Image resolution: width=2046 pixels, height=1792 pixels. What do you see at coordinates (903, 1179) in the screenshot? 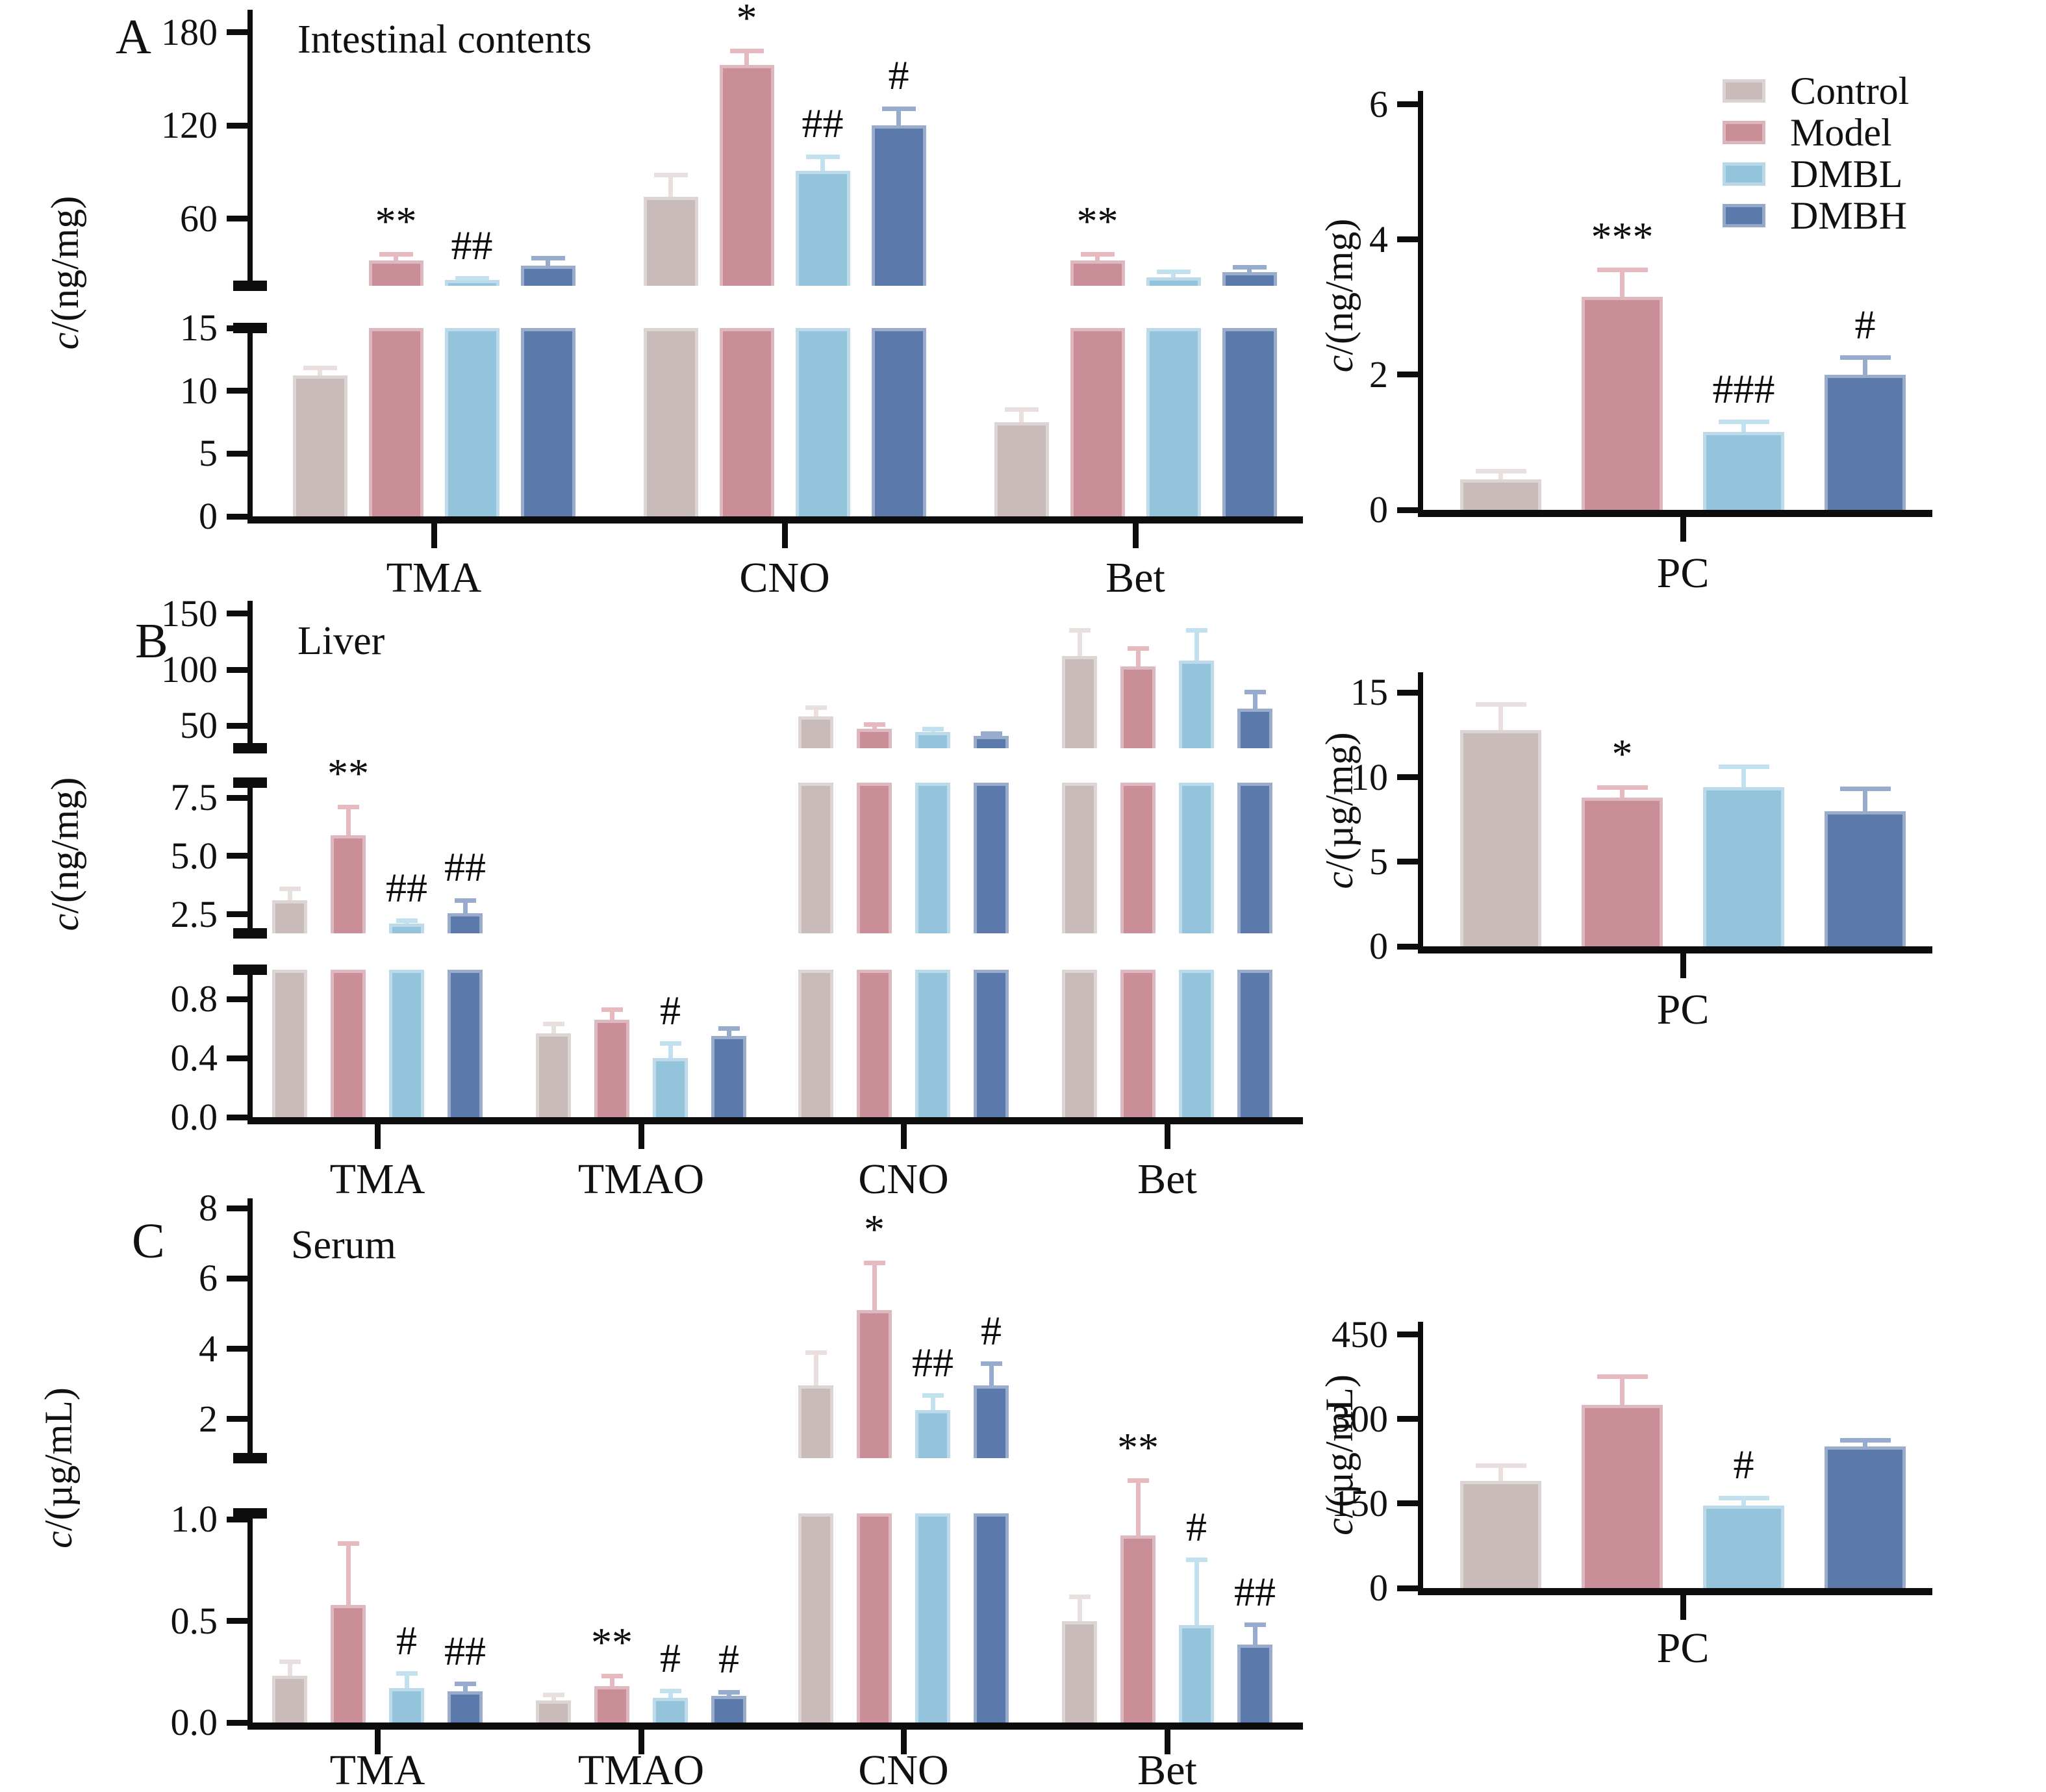
I see `category-label-cno: CNO` at bounding box center [903, 1179].